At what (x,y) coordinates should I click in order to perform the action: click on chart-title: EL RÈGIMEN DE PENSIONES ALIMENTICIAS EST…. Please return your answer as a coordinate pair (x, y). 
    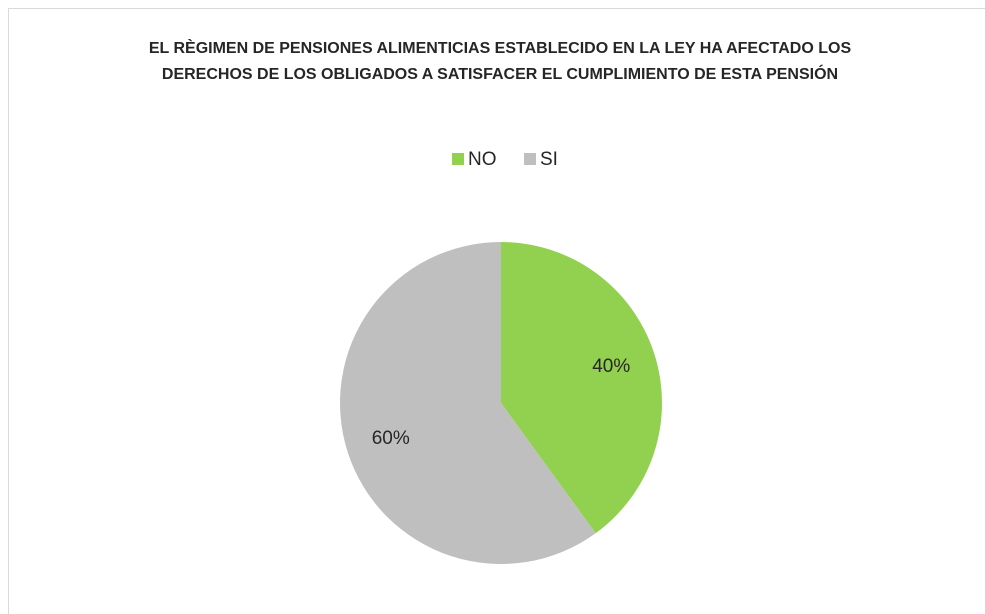
    Looking at the image, I should click on (500, 61).